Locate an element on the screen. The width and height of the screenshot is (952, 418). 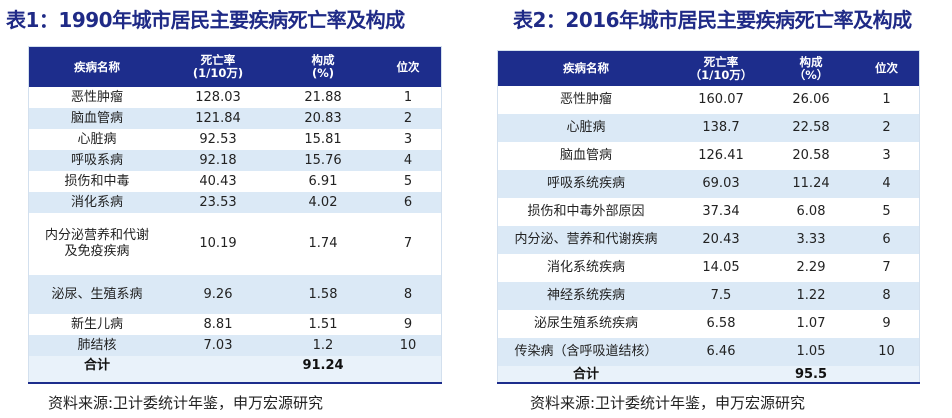
table-row: 心脏病 138.7 22.58 2 is located at coordinates (708, 128).